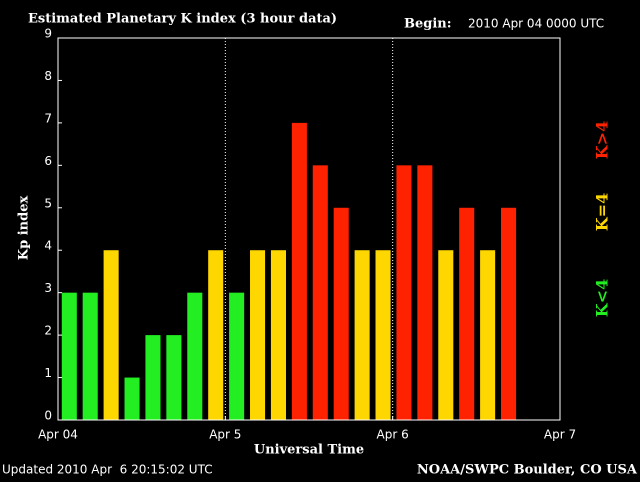 The height and width of the screenshot is (482, 640). I want to click on updated: Updated 2010 Apr 6 20:15:02 UTC, so click(107, 470).